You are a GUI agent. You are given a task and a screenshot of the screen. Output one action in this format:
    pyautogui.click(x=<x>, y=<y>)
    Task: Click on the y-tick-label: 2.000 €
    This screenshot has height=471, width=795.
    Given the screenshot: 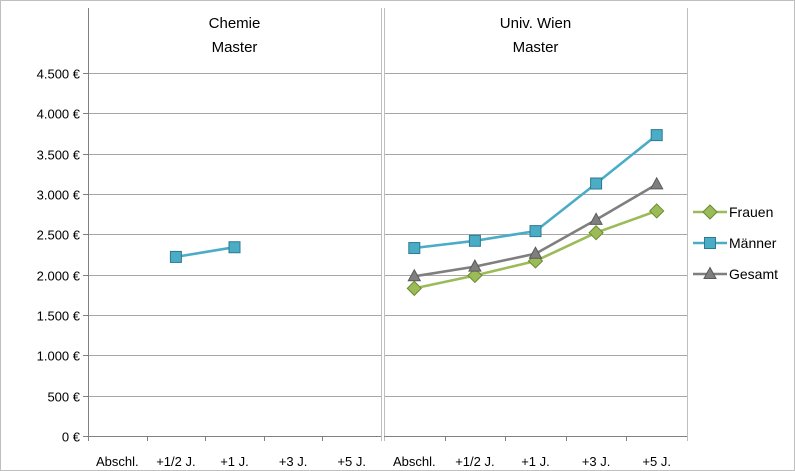 What is the action you would take?
    pyautogui.click(x=59, y=276)
    